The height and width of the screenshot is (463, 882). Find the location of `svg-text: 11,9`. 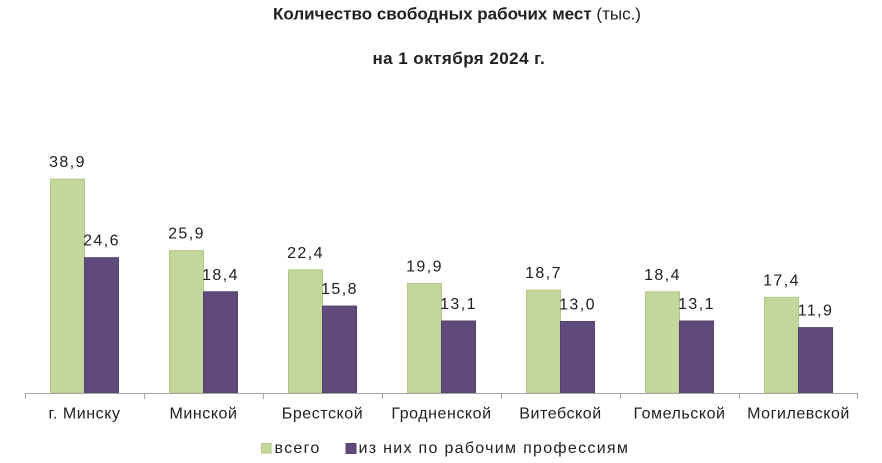

svg-text: 11,9 is located at coordinates (816, 311).